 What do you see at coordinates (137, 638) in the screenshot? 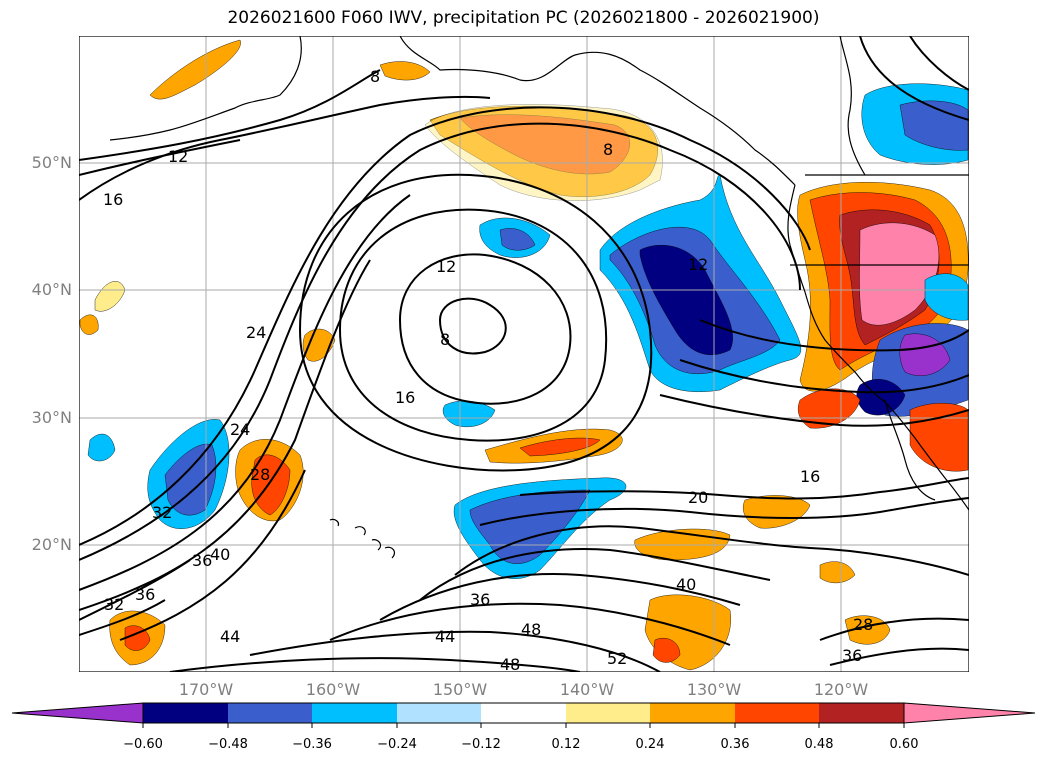
I see `precip-positive-south-4-core` at bounding box center [137, 638].